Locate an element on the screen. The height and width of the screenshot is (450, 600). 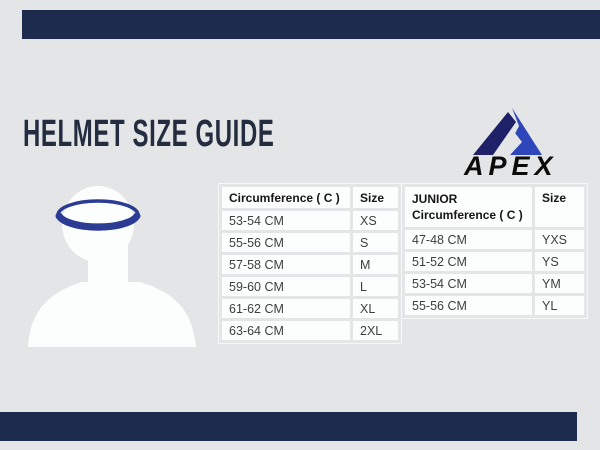
logo-arrow-notch is located at coordinates (511, 144).